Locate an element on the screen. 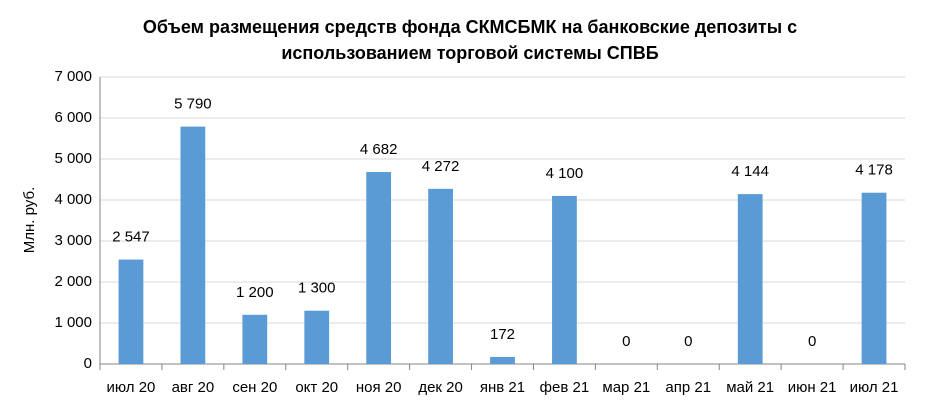 The height and width of the screenshot is (406, 930). data-label: 4 178 is located at coordinates (874, 170).